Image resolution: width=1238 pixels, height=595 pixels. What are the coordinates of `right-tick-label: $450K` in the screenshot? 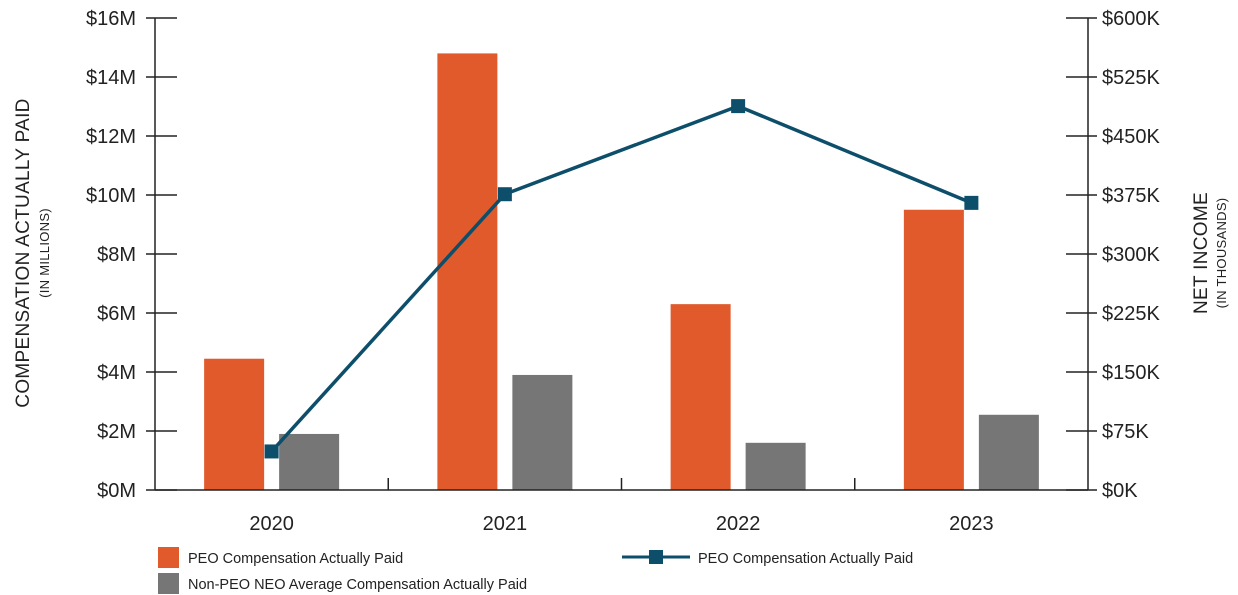 It's located at (1131, 137).